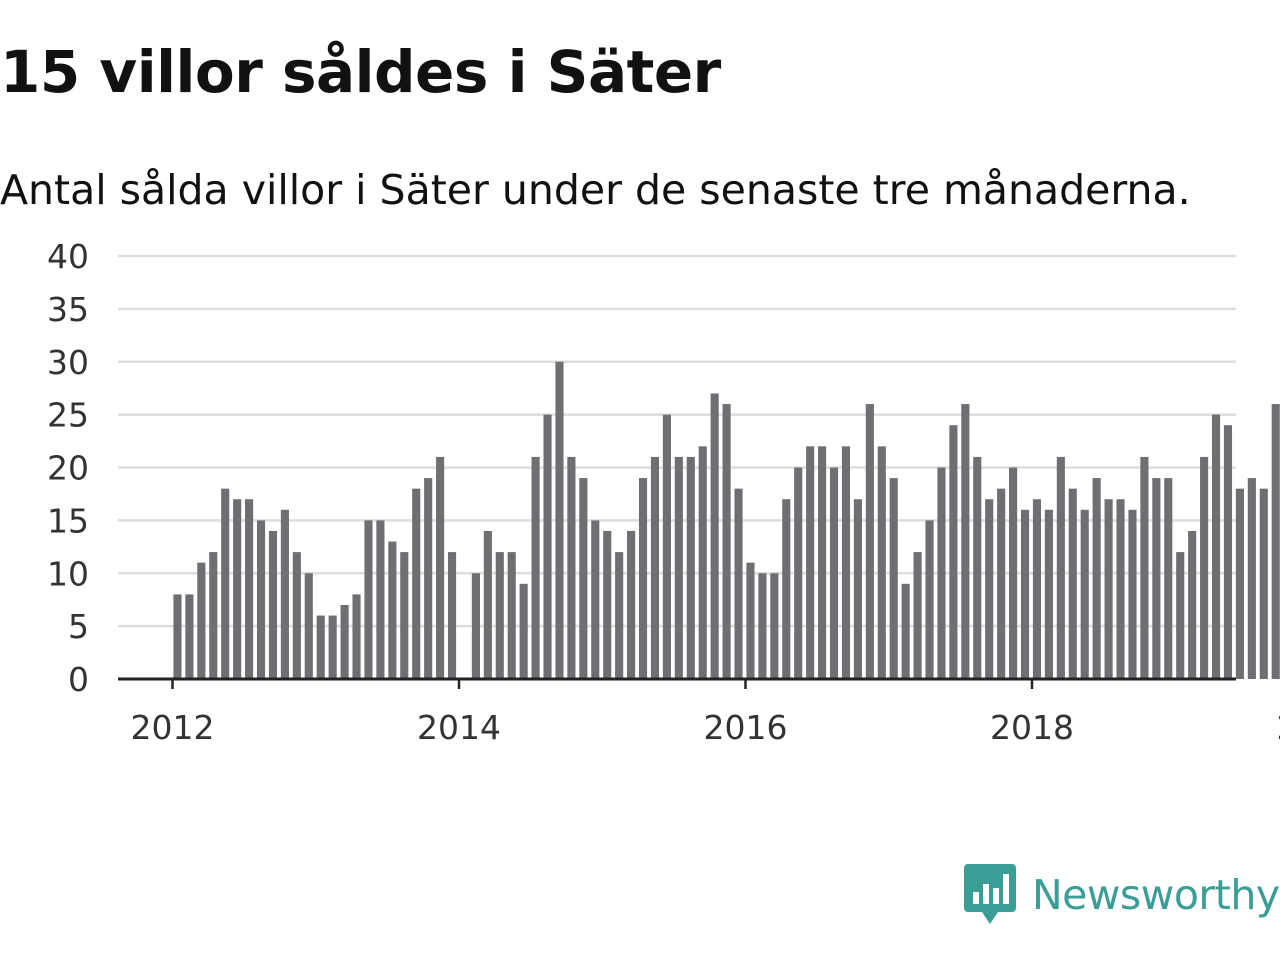 This screenshot has width=1280, height=960. What do you see at coordinates (68, 573) in the screenshot?
I see `y-tick-label: 10` at bounding box center [68, 573].